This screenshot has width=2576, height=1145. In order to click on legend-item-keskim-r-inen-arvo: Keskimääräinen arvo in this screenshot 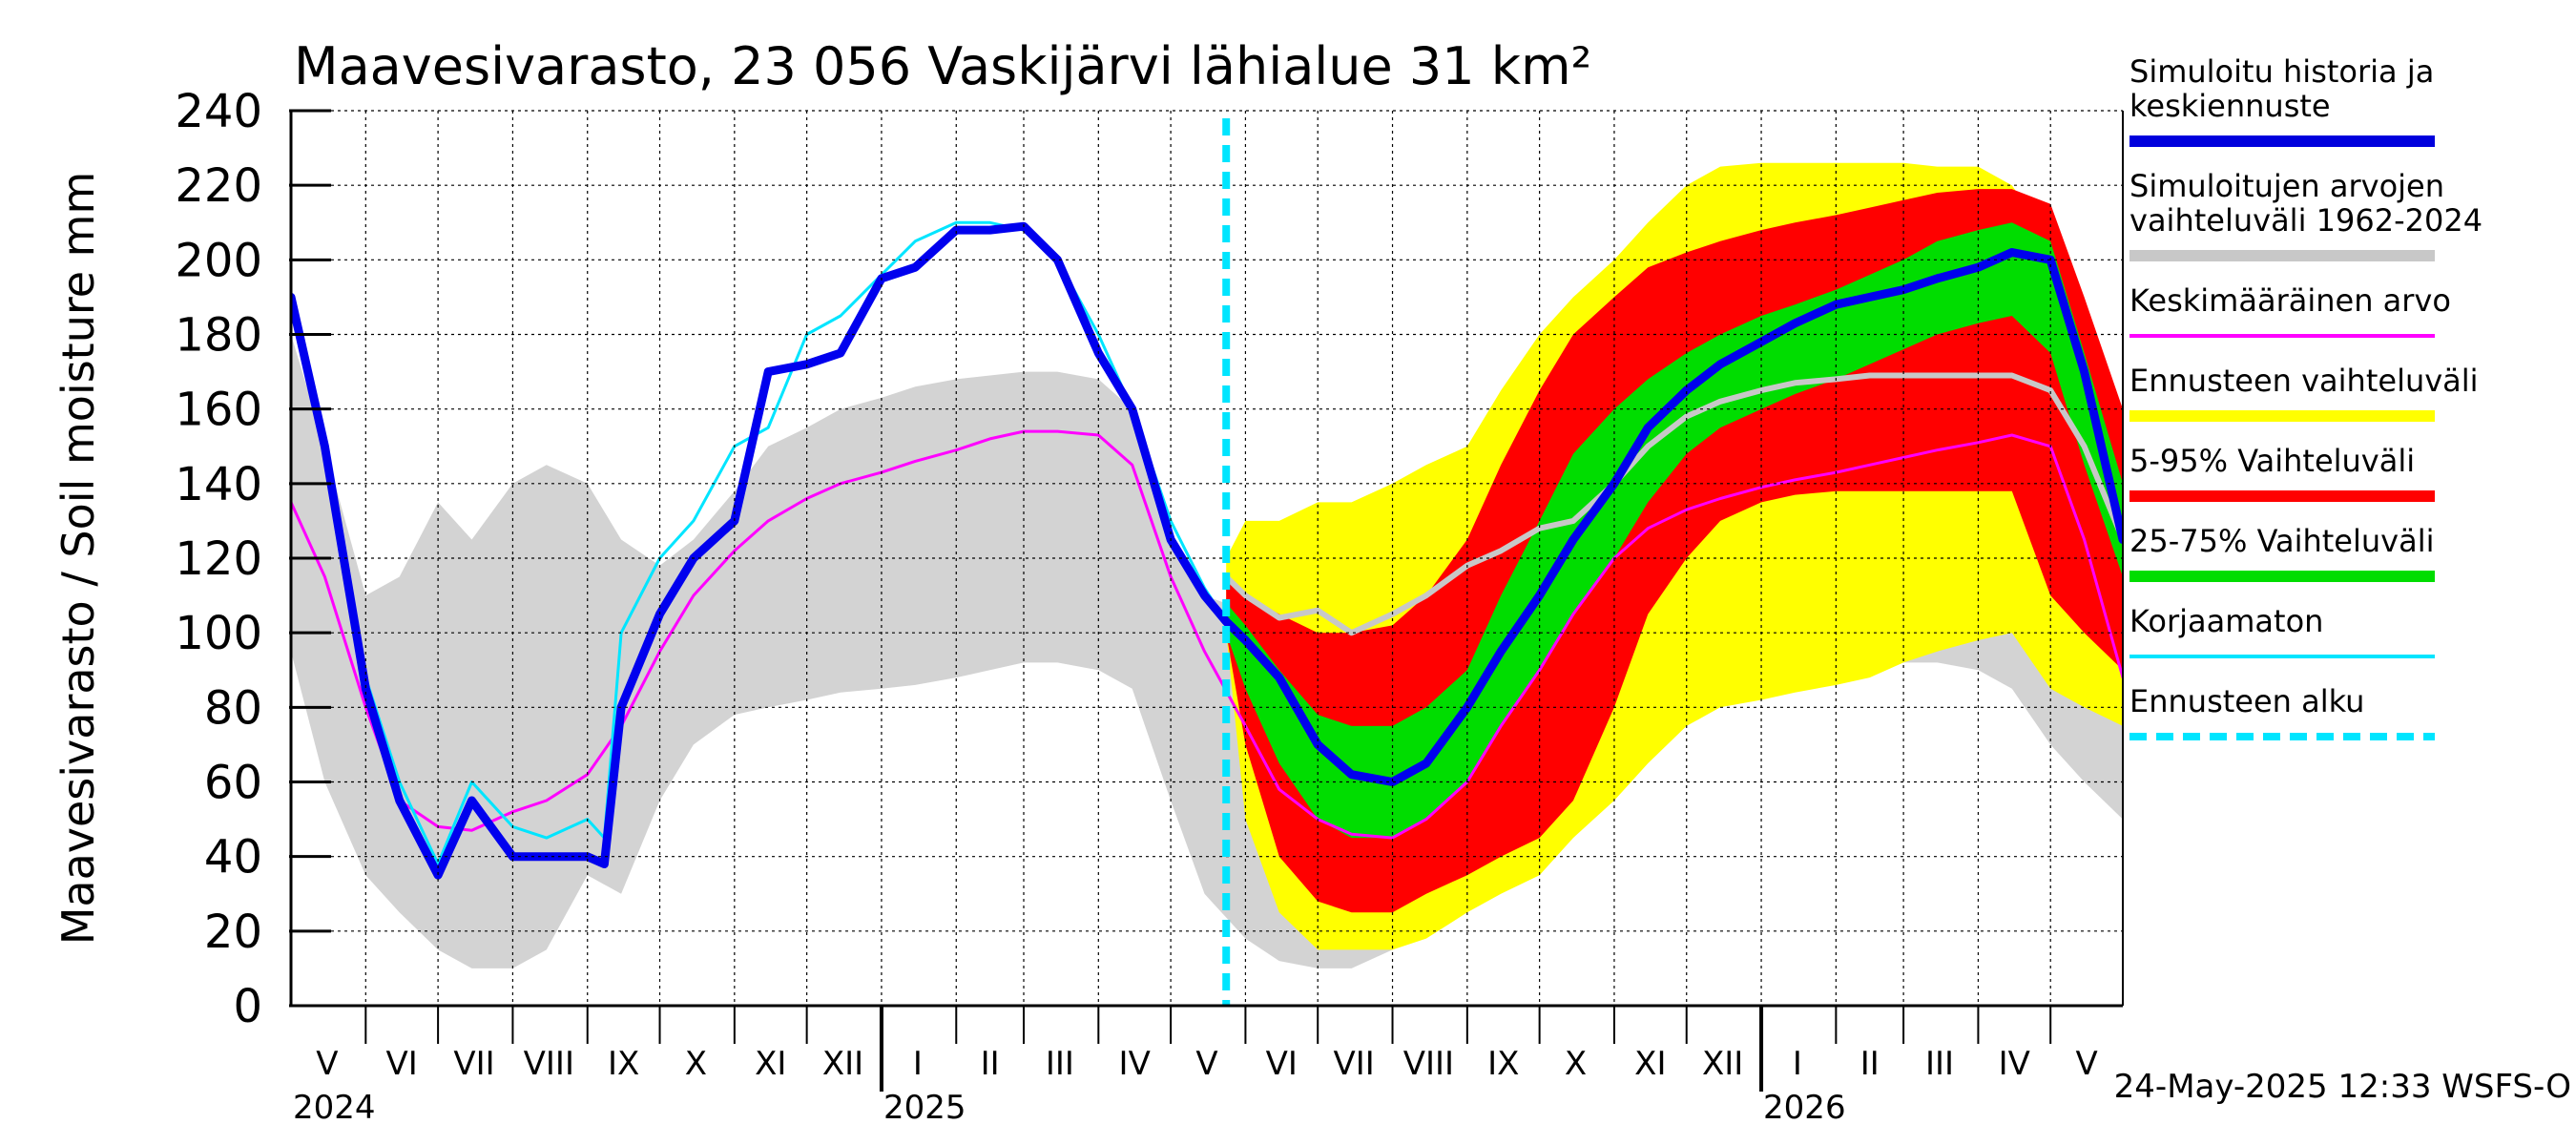, I will do `click(2290, 310)`.